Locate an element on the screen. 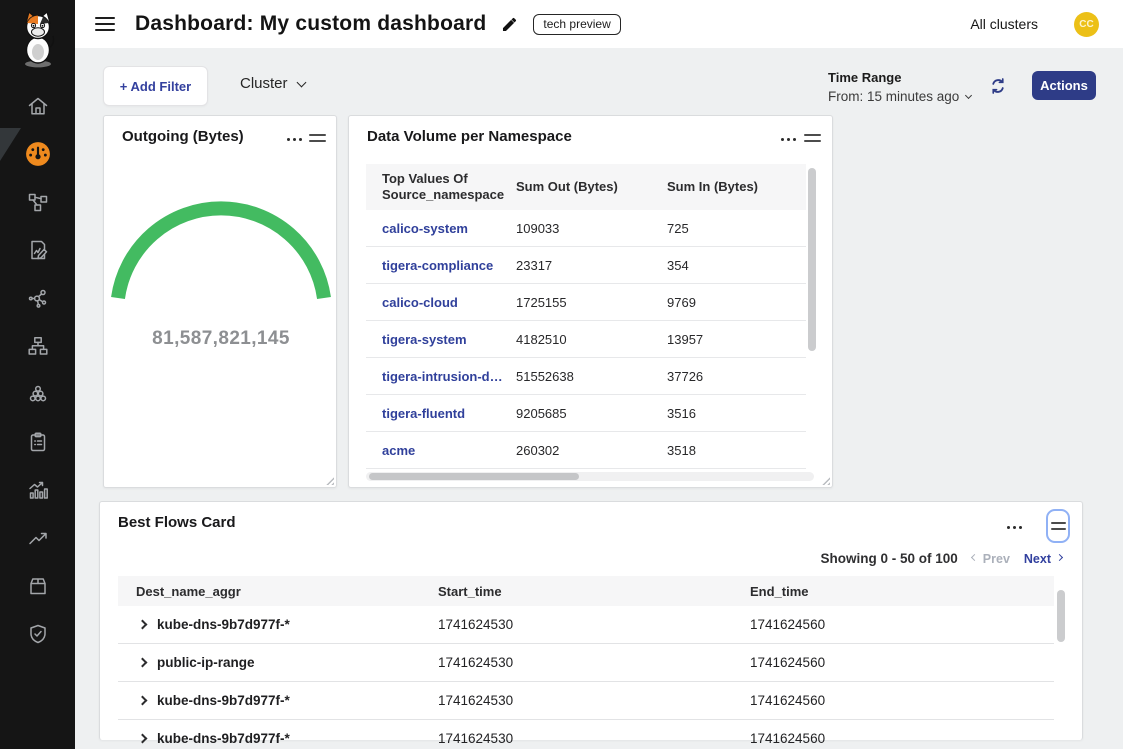 This screenshot has width=1123, height=749. sidebar-item-dashboards is located at coordinates (37, 154).